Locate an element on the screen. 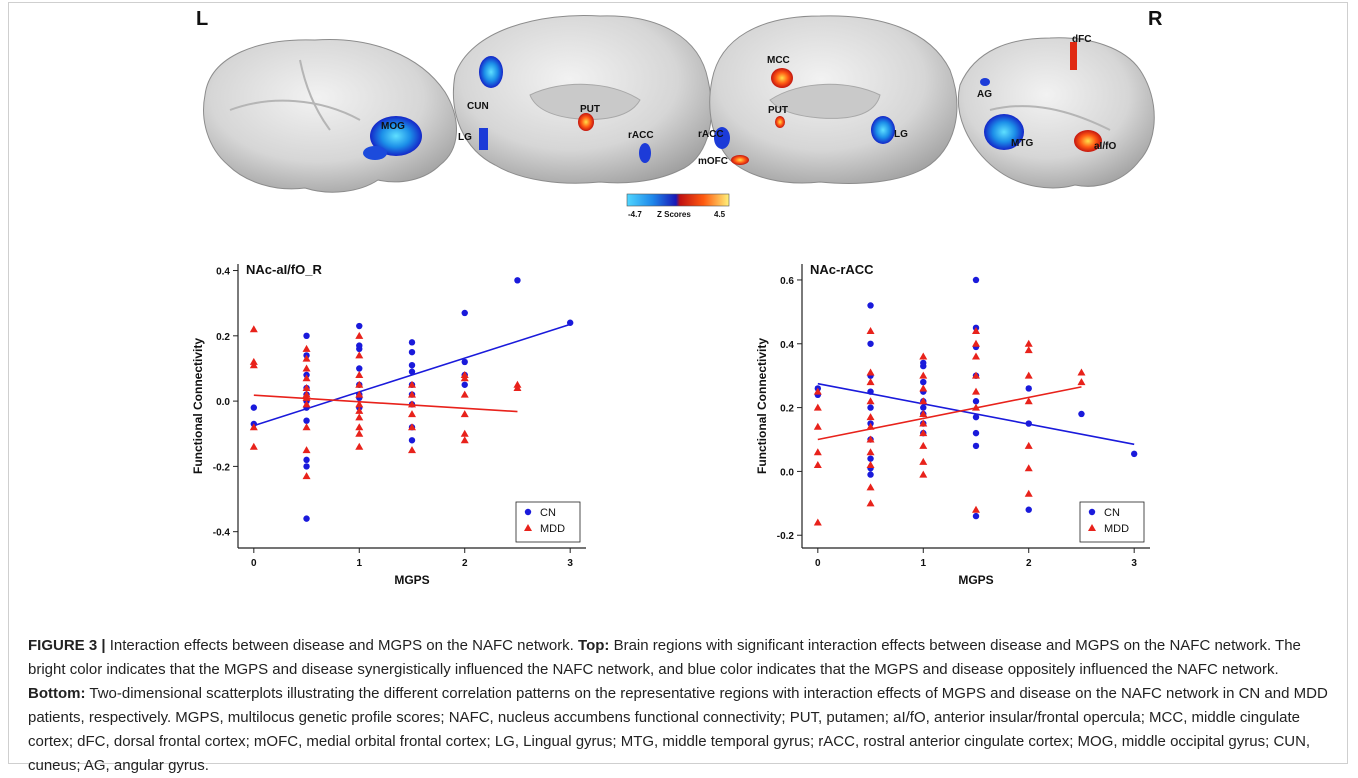  region-label-MTG: MTG is located at coordinates (1022, 143).